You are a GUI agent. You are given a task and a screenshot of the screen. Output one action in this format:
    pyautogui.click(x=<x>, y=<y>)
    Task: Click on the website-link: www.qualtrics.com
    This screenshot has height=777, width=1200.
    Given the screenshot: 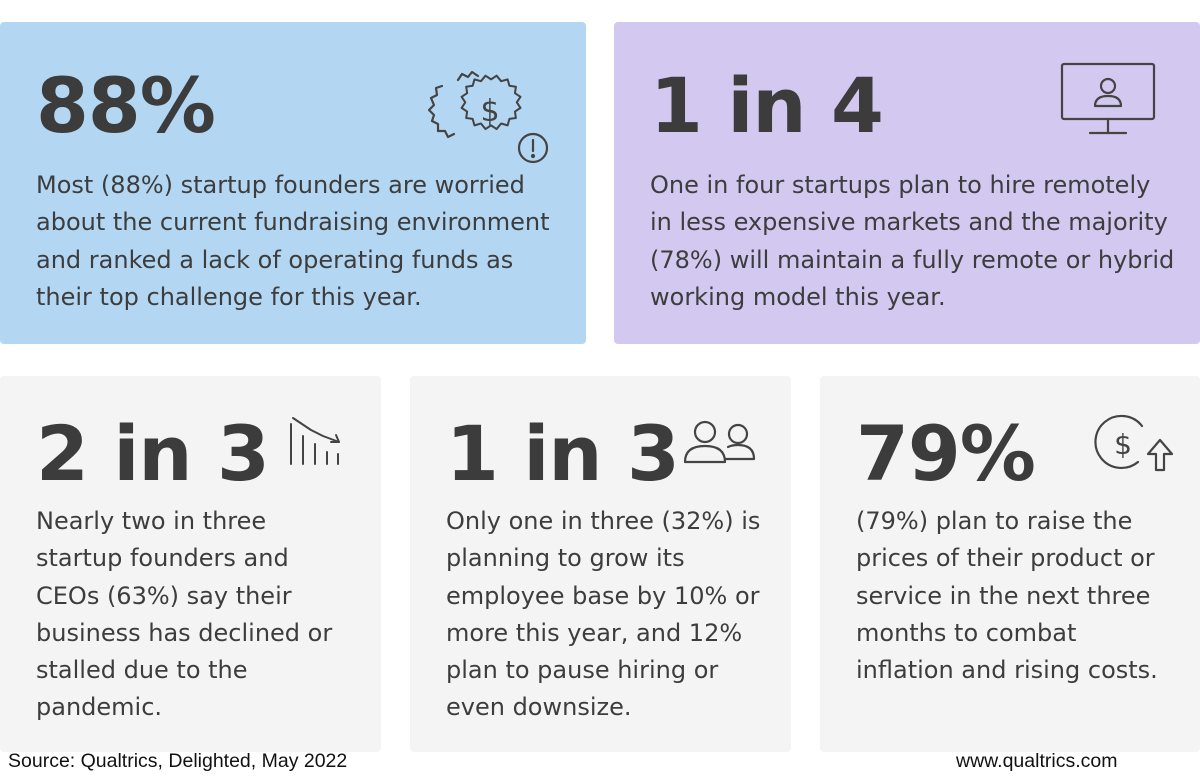 What is the action you would take?
    pyautogui.click(x=1037, y=761)
    